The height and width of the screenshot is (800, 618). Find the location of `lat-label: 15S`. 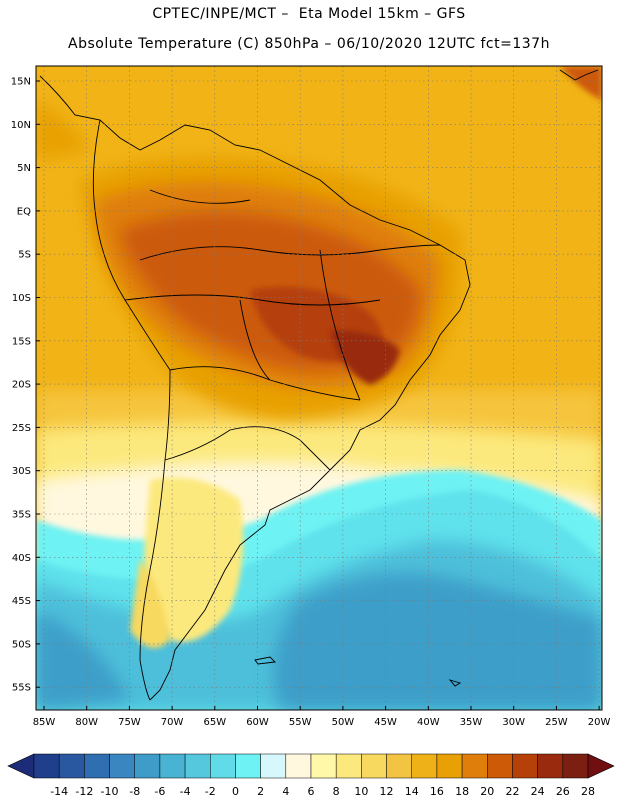

lat-label: 15S is located at coordinates (21, 341).